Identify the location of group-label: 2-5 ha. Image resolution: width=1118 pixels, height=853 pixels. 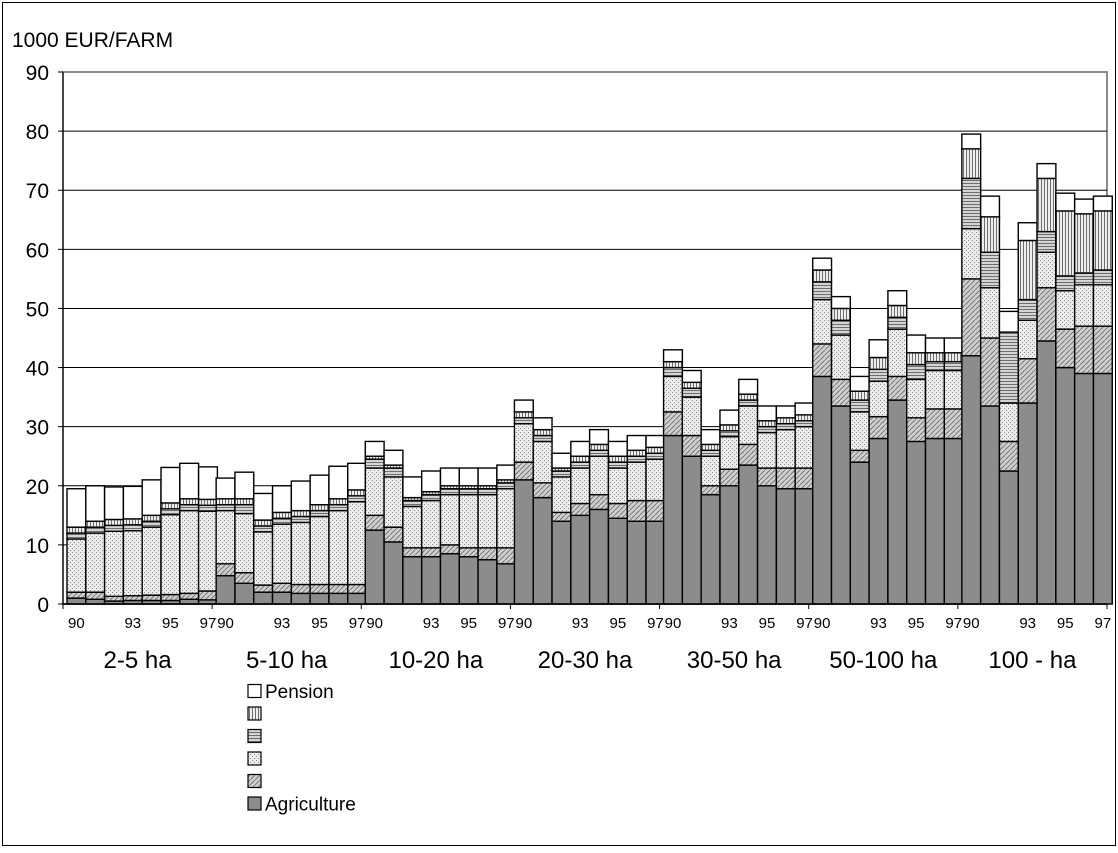
(138, 660).